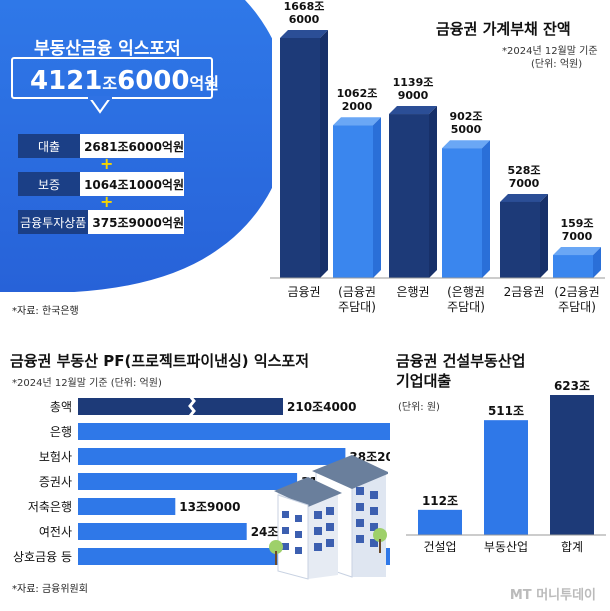  I want to click on svg-text: 은행권, so click(412, 291).